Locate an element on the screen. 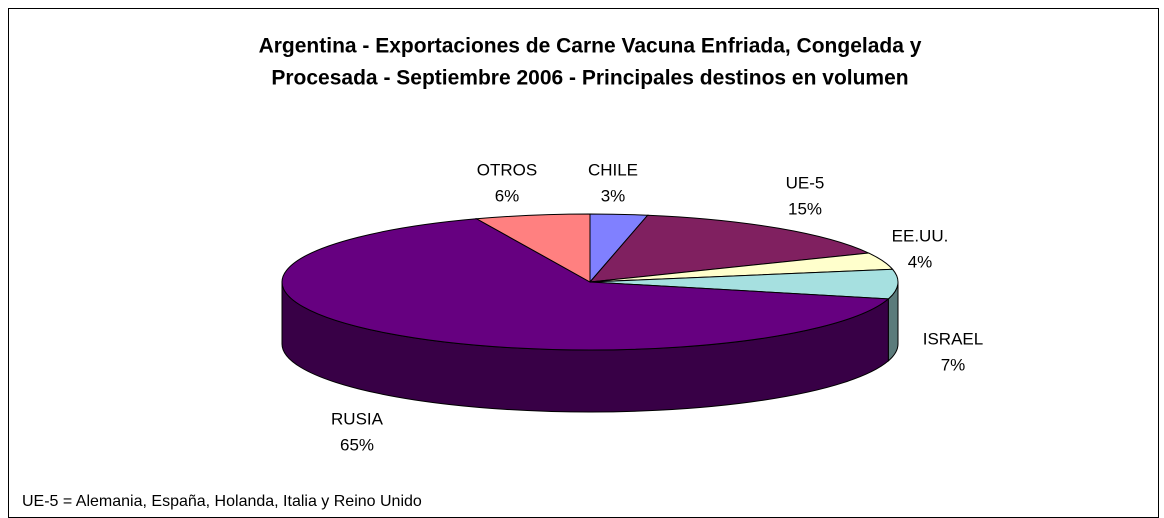 The height and width of the screenshot is (518, 1164). value-label: 15% is located at coordinates (805, 208).